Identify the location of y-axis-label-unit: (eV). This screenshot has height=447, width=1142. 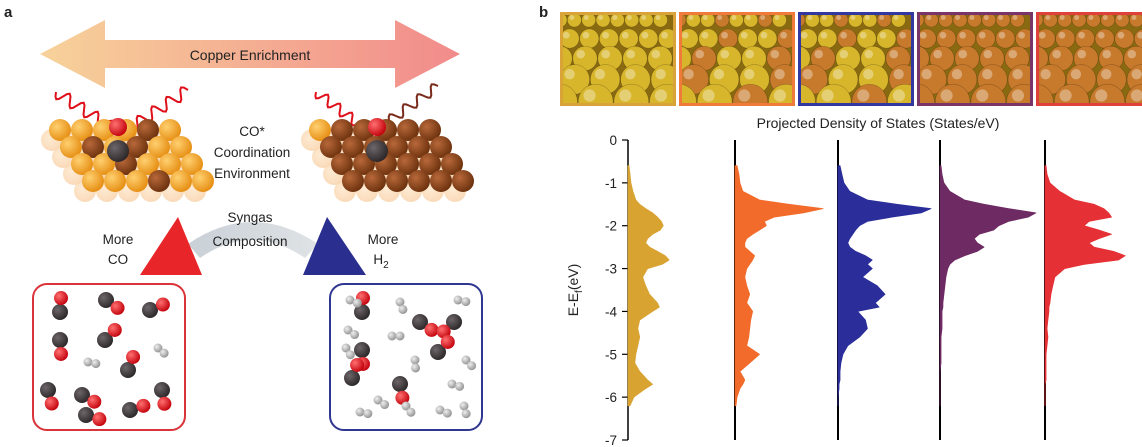
(573, 277).